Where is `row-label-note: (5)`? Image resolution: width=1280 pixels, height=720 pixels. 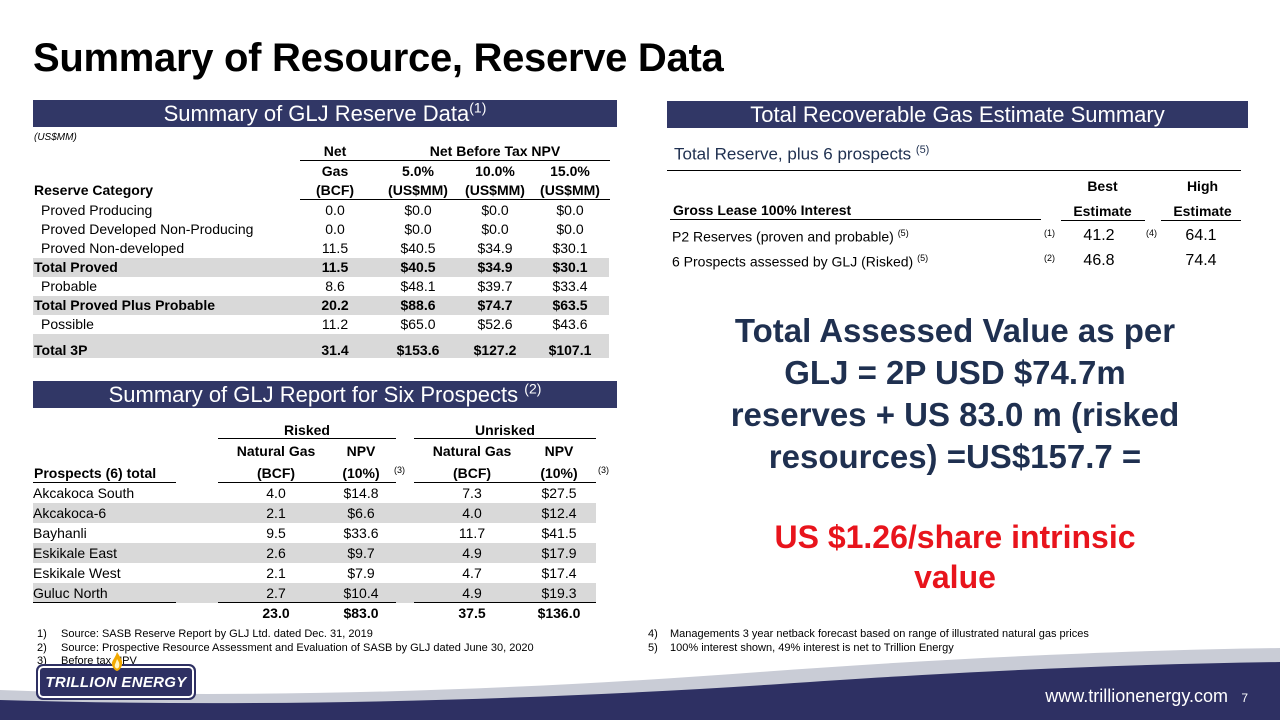 row-label-note: (5) is located at coordinates (903, 233).